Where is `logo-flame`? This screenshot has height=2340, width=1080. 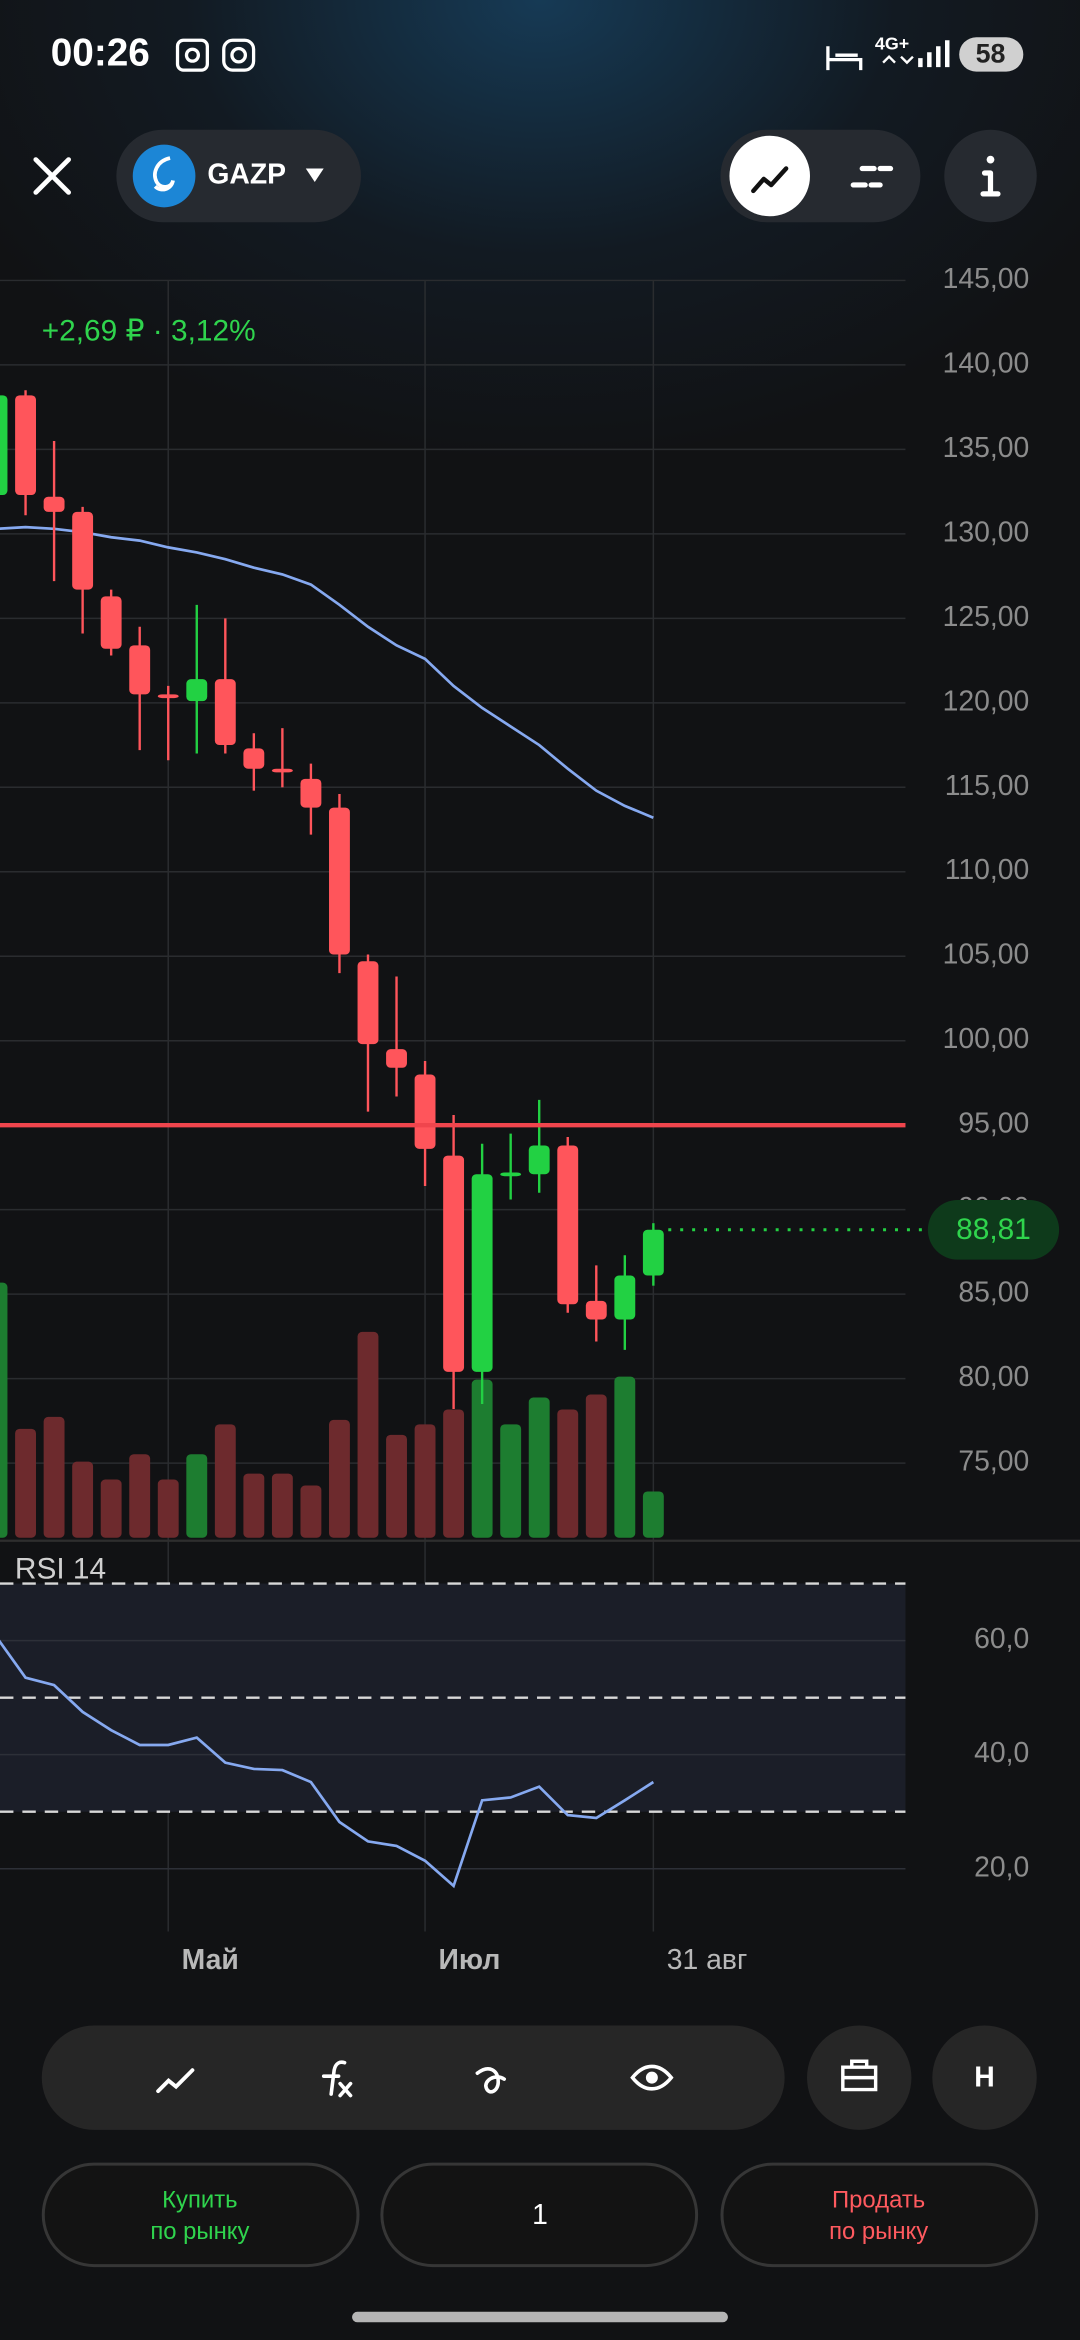
logo-flame is located at coordinates (164, 174).